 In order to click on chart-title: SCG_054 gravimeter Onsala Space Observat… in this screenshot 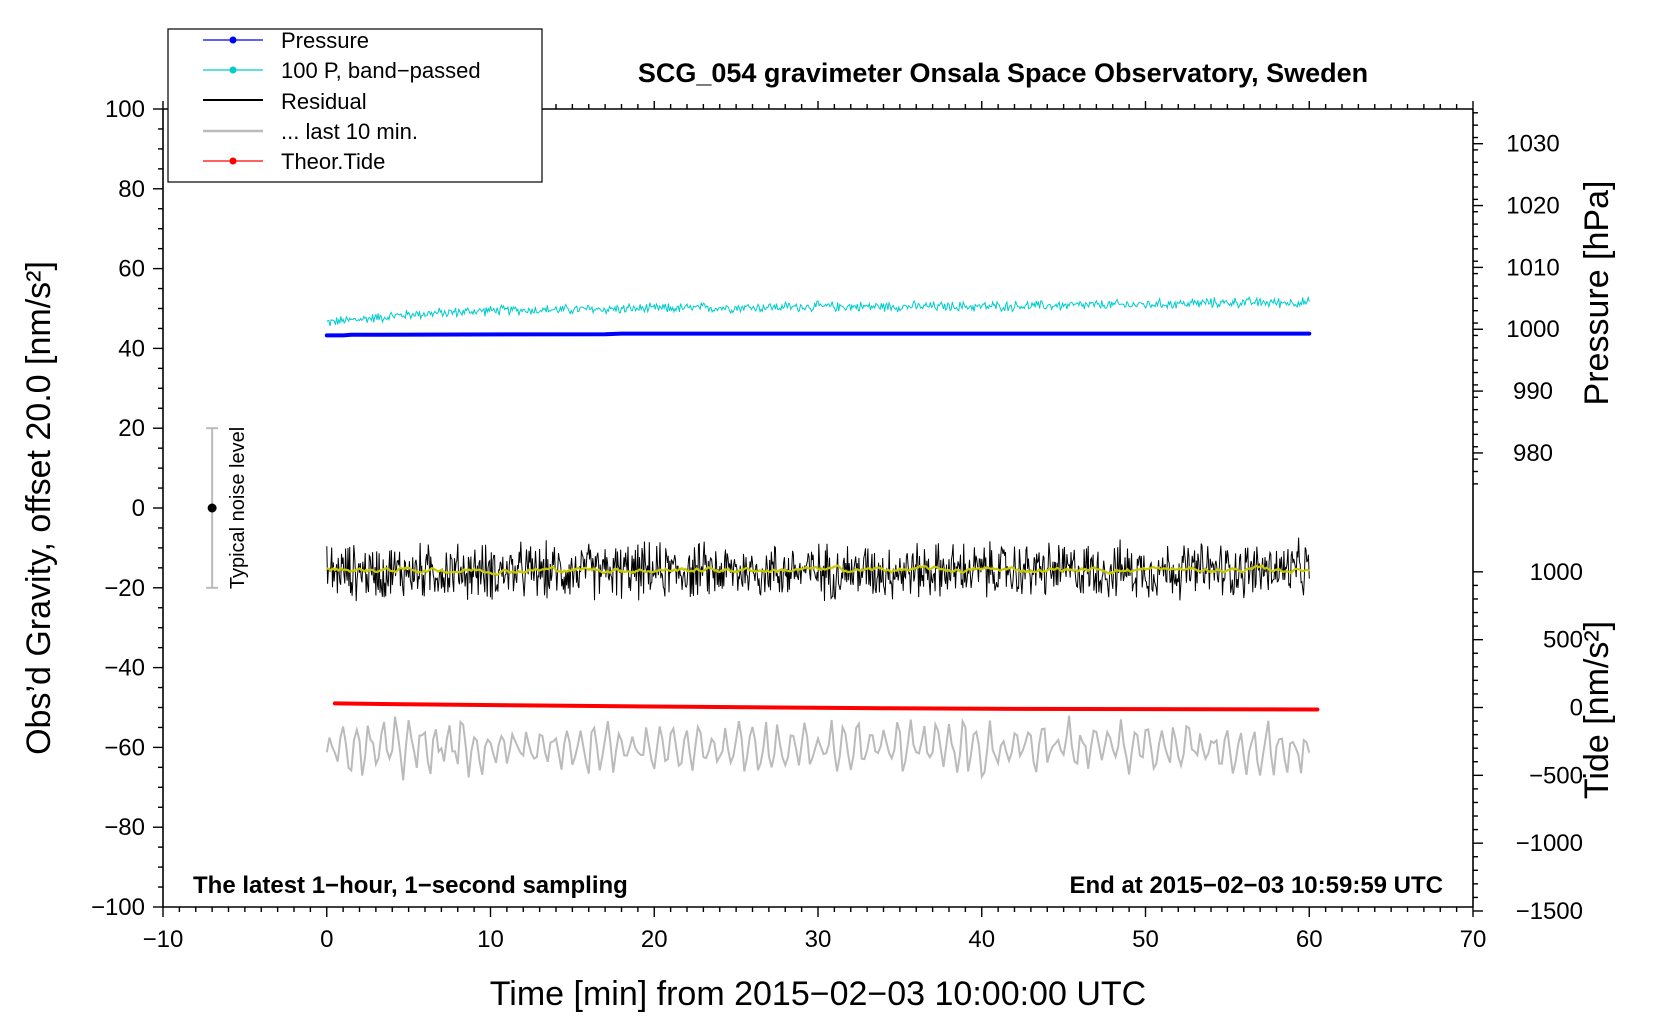, I will do `click(1003, 73)`.